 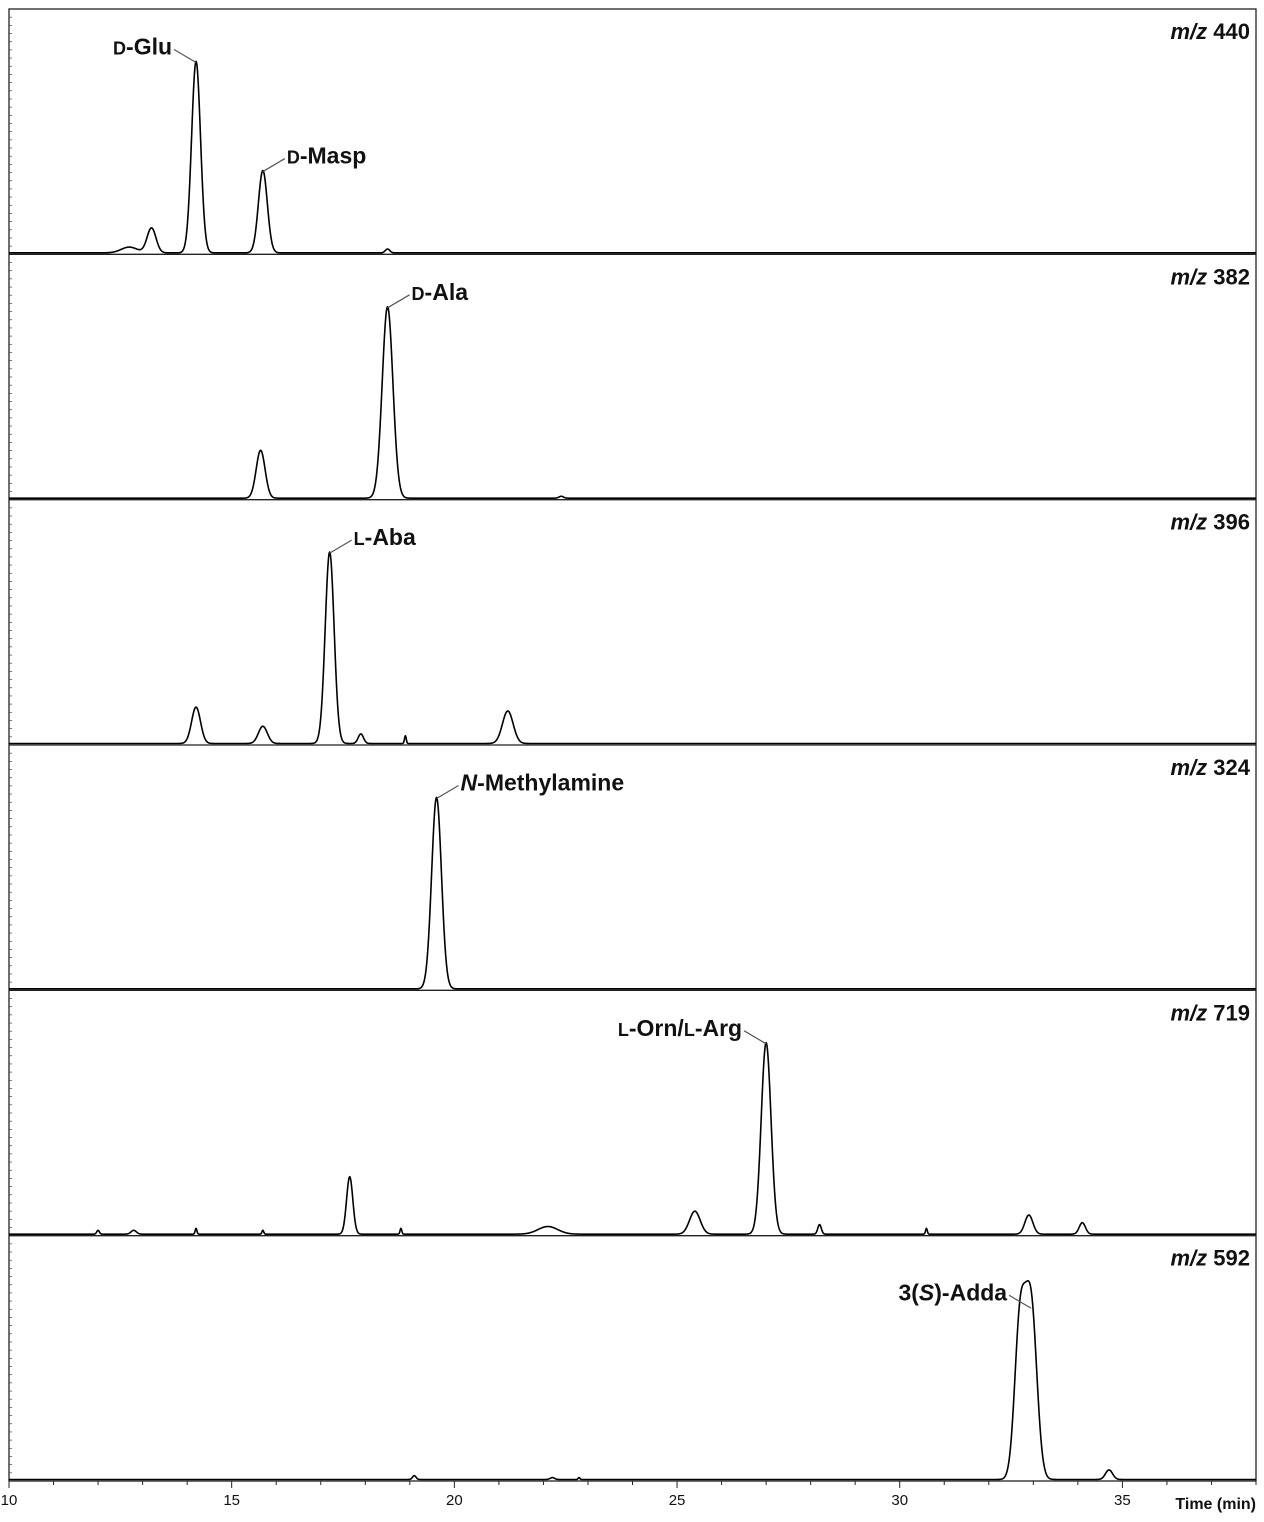 I want to click on peak-label: D-Glu, so click(x=142, y=46).